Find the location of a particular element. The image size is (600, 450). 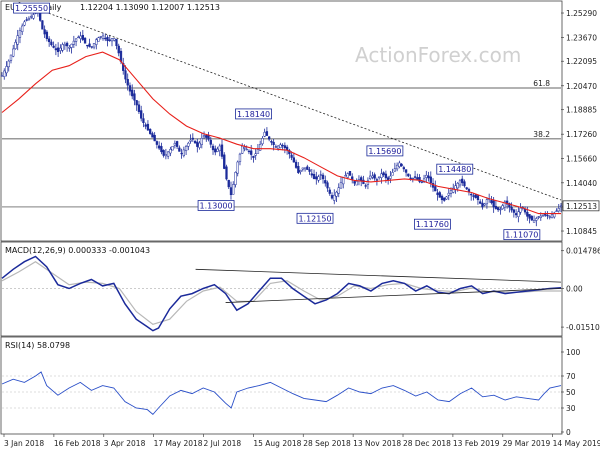

macd-title: MACD(12,26,9) 0.000333 -0.001043 is located at coordinates (77, 250).